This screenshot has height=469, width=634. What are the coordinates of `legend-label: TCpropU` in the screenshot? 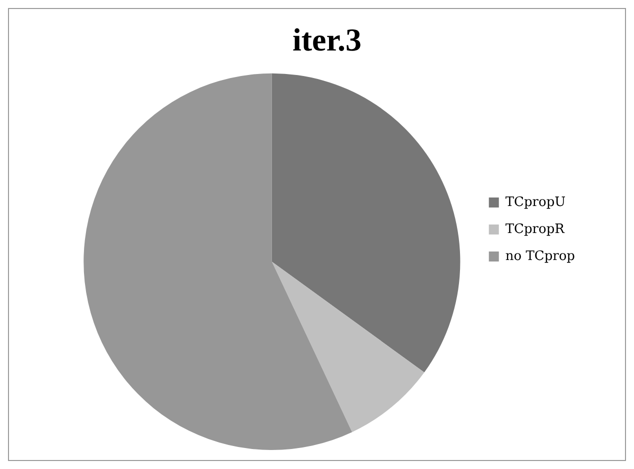 It's located at (535, 202).